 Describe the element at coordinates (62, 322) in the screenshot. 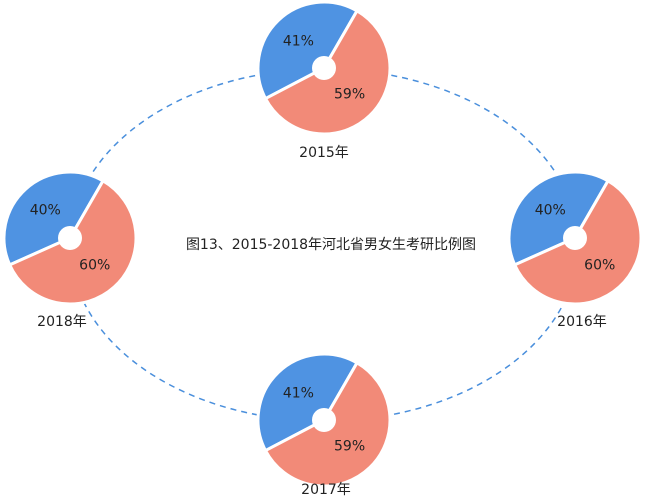

I see `pie-title: 2018年` at that location.